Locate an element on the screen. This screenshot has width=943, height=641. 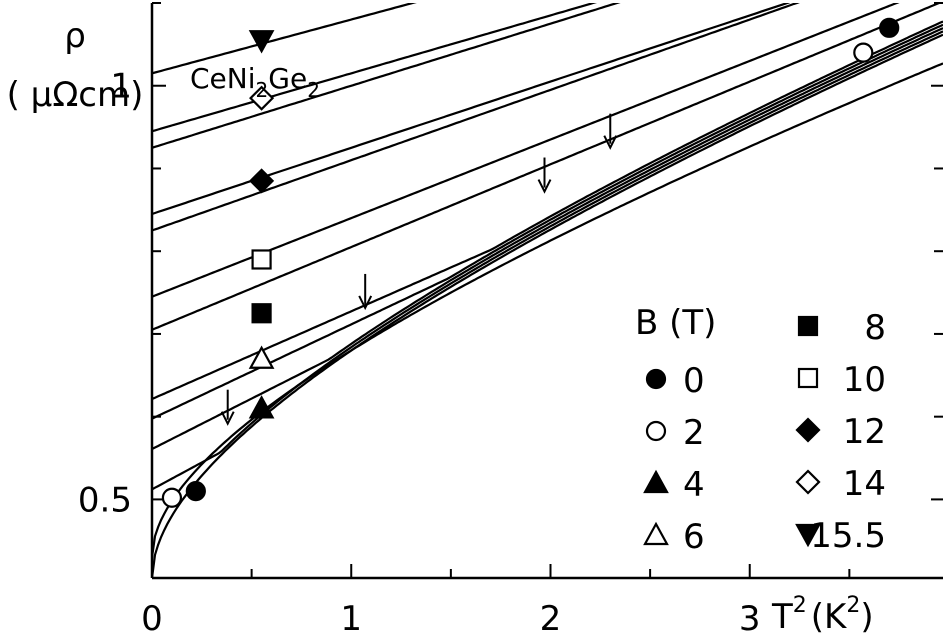
legend-label: 4 is located at coordinates (694, 485).